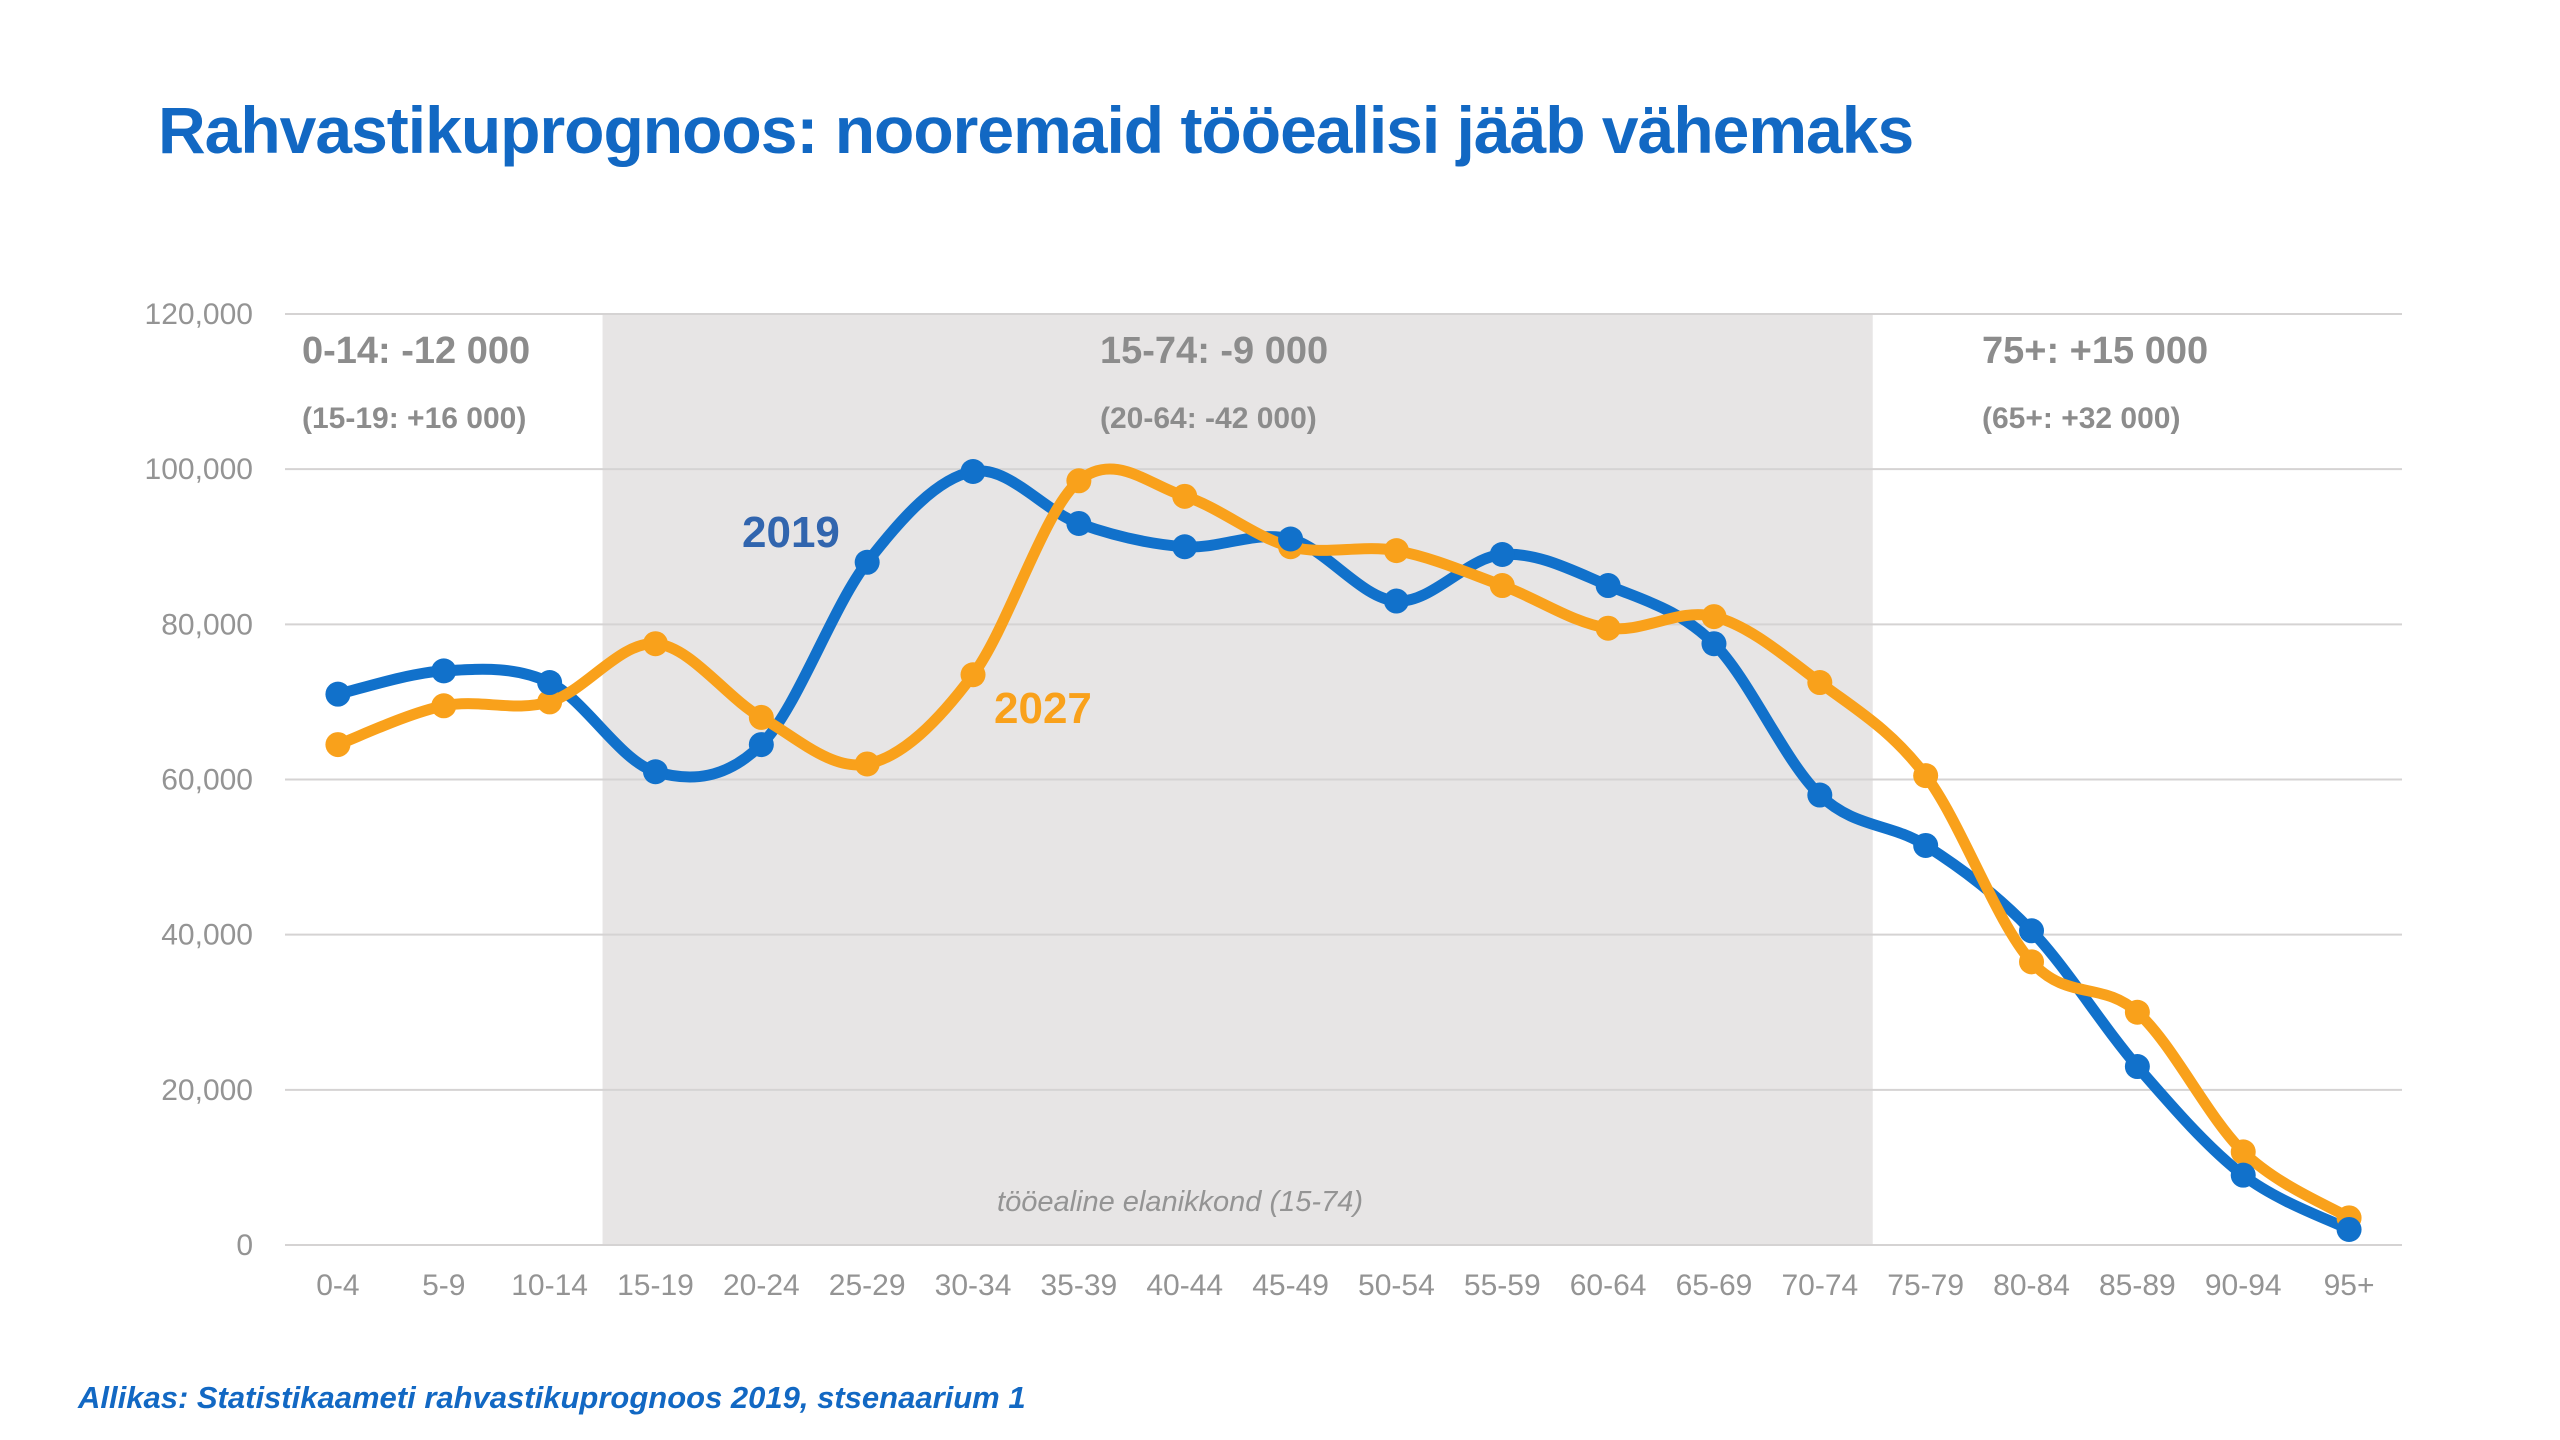 This screenshot has width=2560, height=1440. What do you see at coordinates (1714, 1285) in the screenshot?
I see `x-tick-label: 65-69` at bounding box center [1714, 1285].